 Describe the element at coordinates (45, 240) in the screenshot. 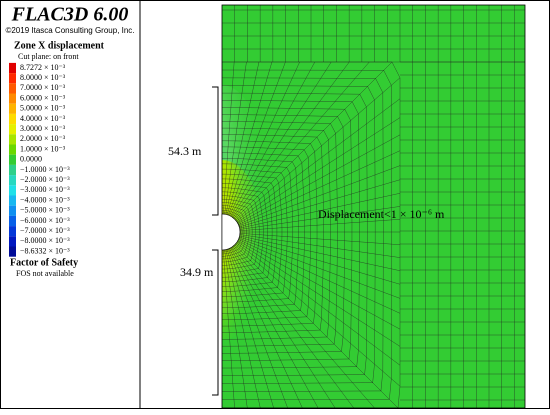

I see `legend-label: −8.0000 × 10⁻³` at that location.